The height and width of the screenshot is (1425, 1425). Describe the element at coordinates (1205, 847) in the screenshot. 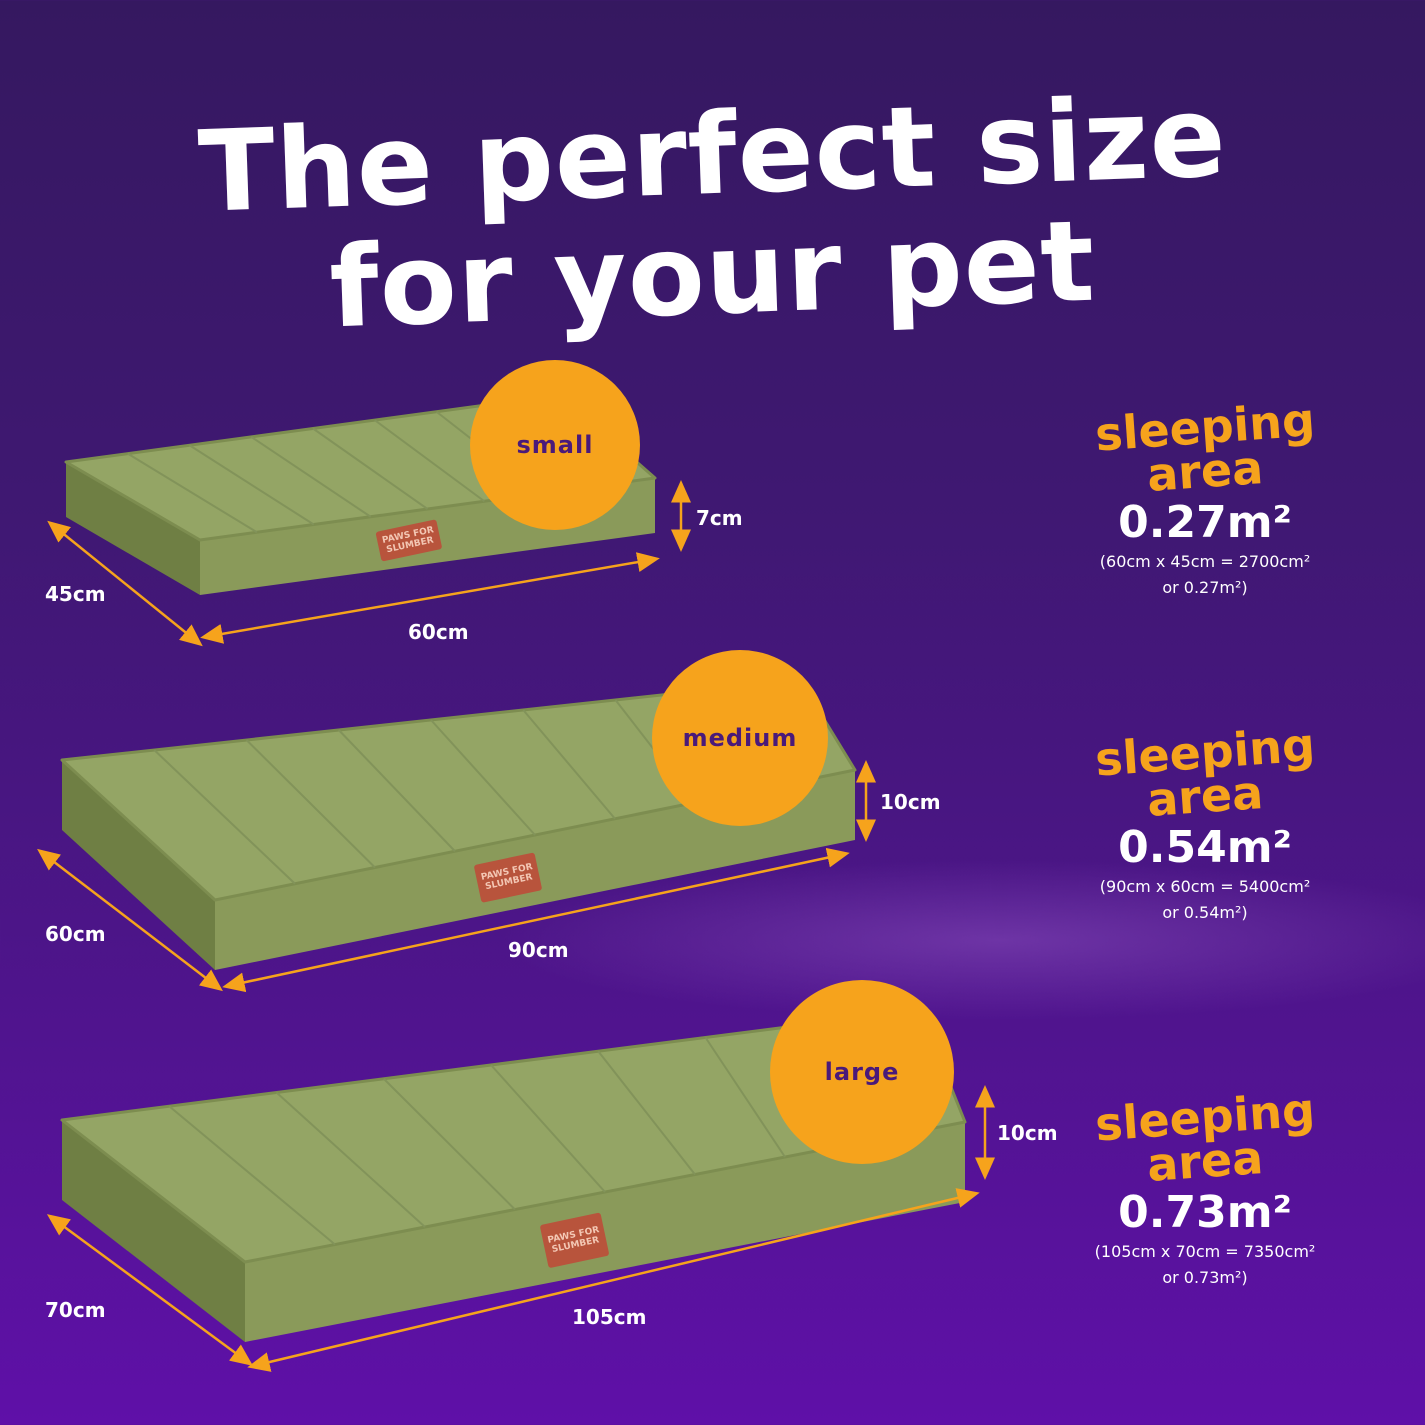

I see `area-value: 0.54m²` at that location.